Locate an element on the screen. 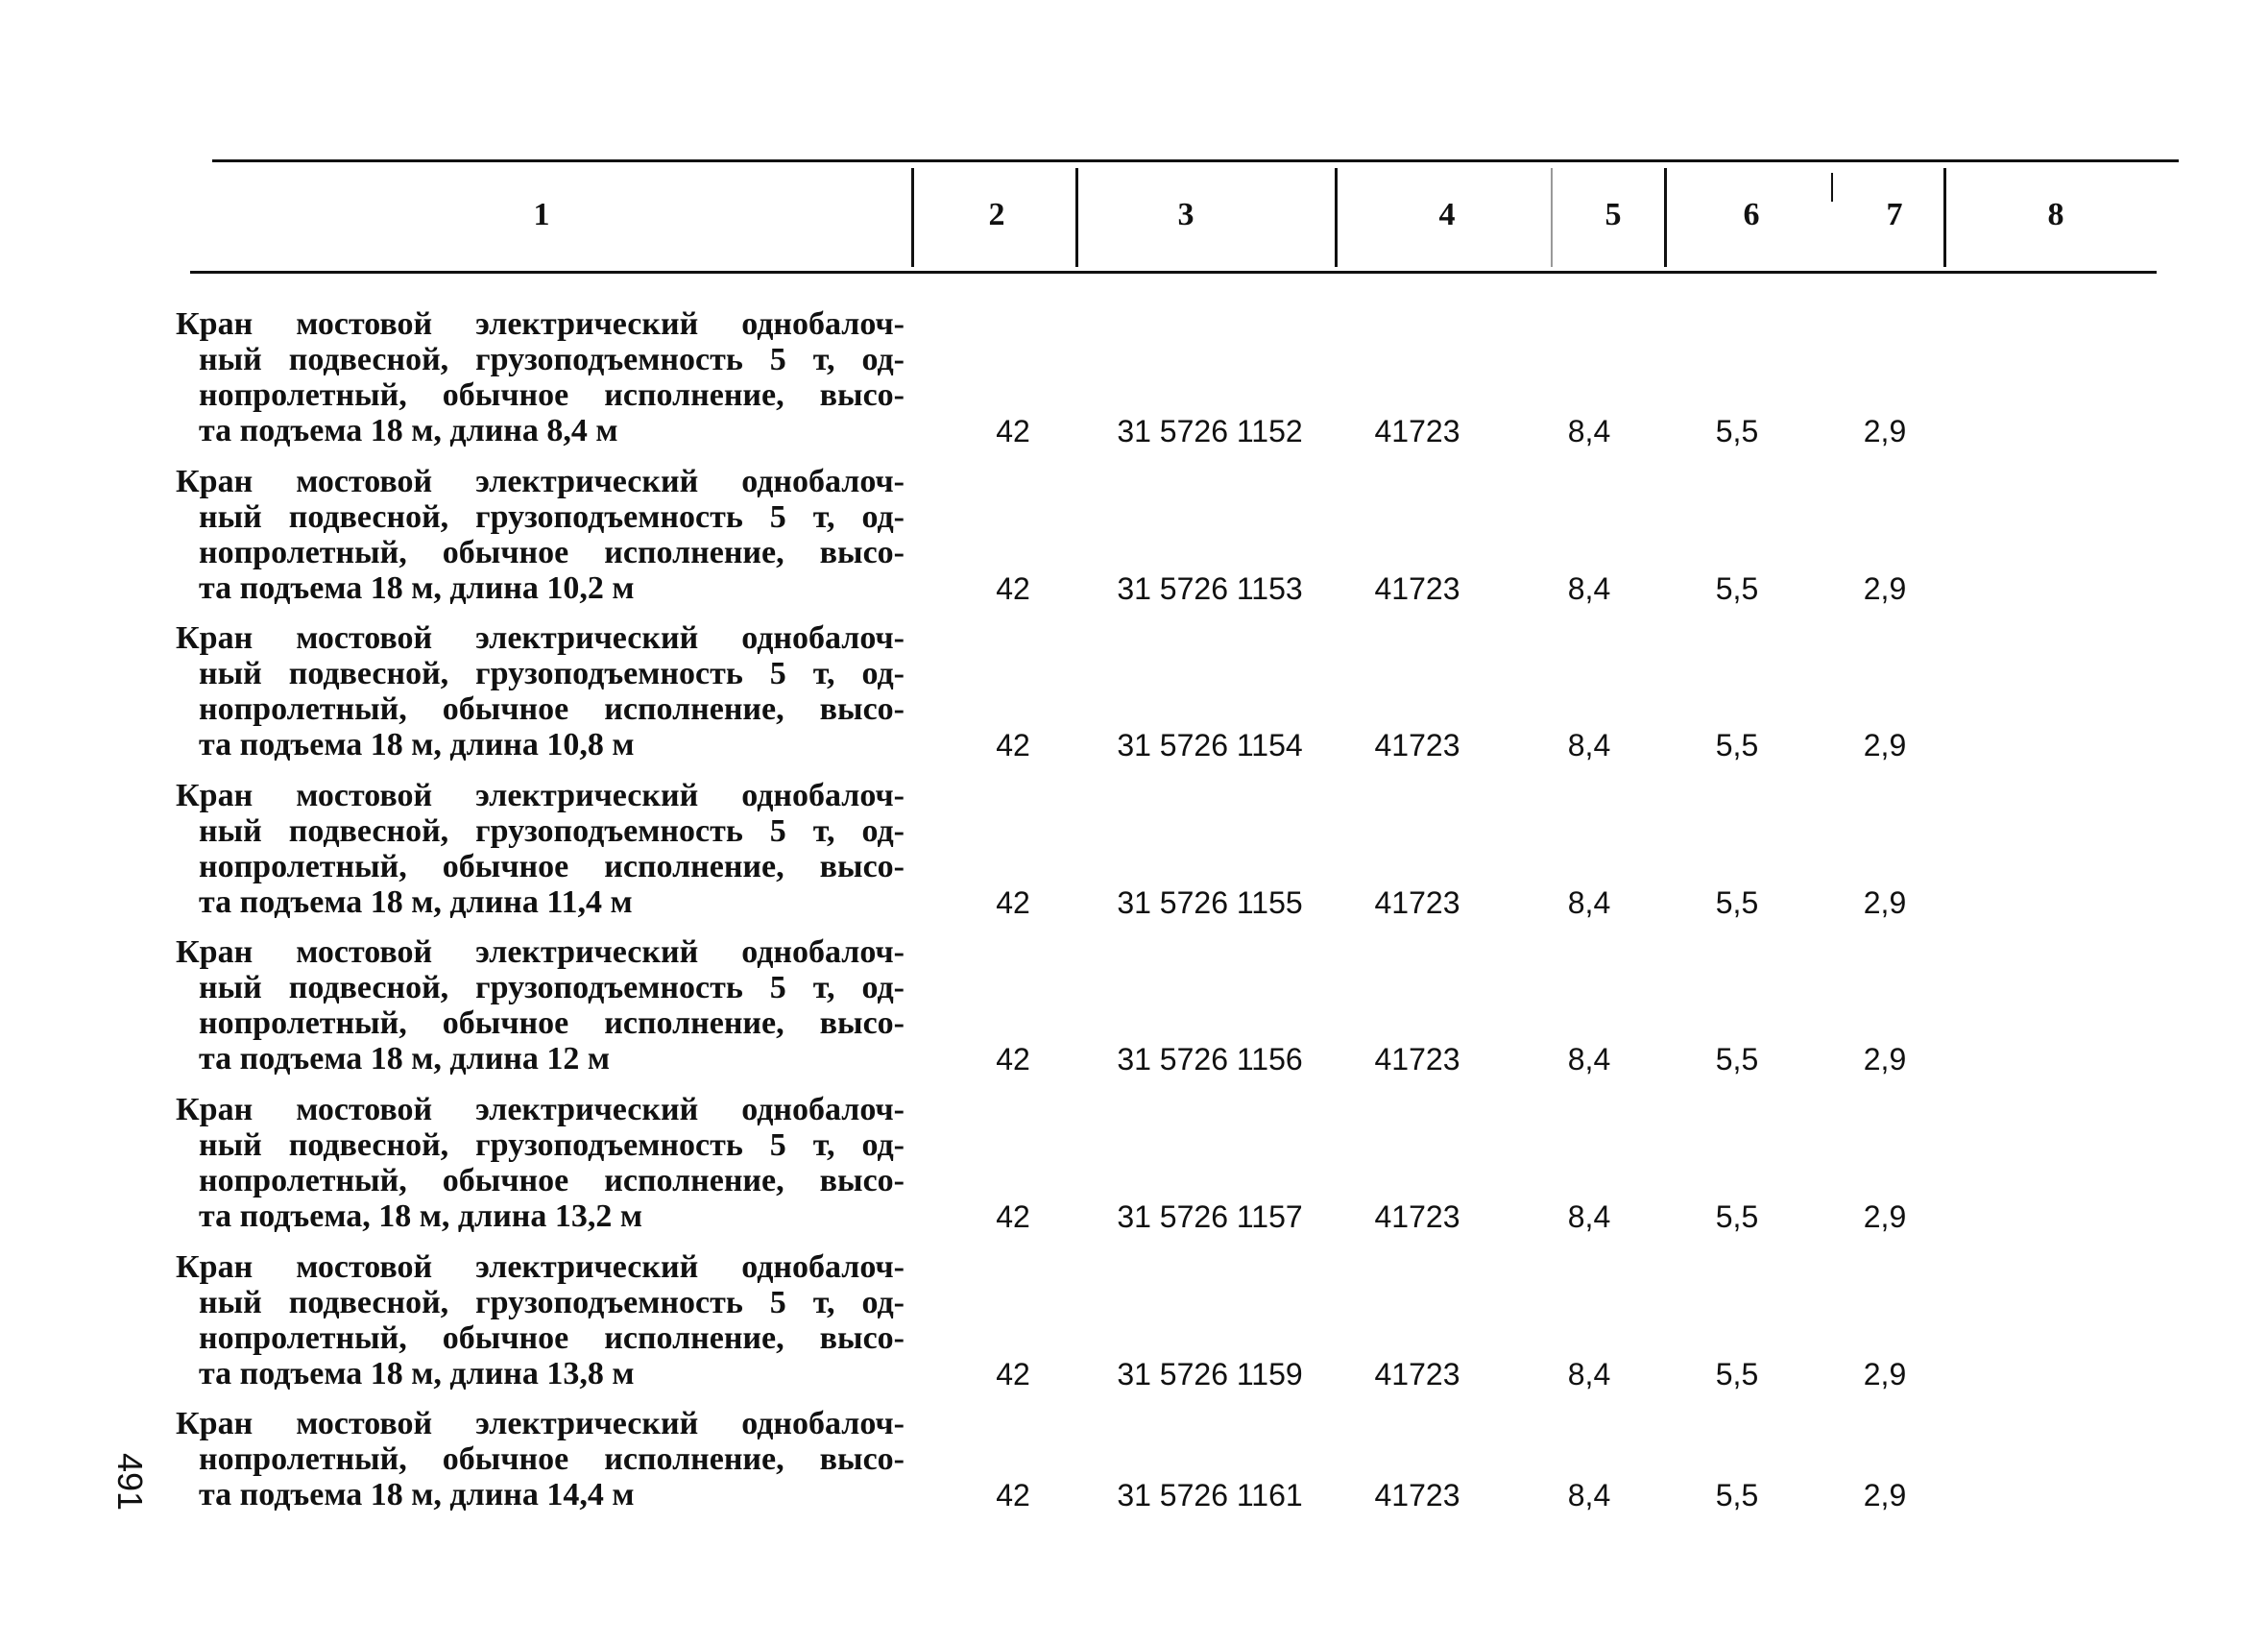  page-number: 491 is located at coordinates (130, 1482).